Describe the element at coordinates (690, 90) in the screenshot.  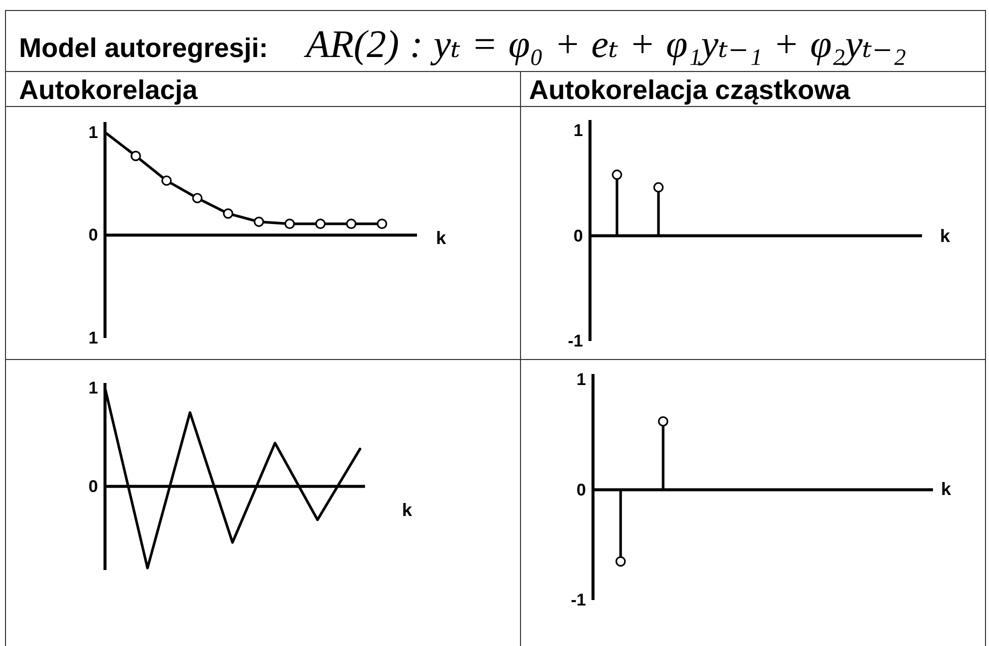
I see `chart-title: Autokorelacja cząstkowa` at that location.